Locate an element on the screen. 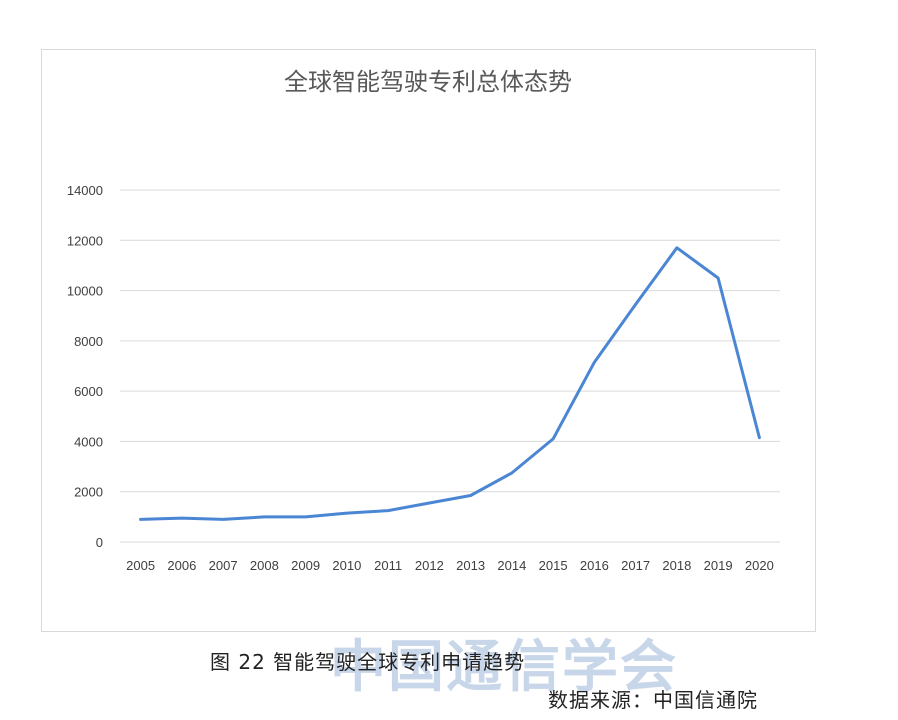  x-tick-label: 2019 is located at coordinates (718, 565).